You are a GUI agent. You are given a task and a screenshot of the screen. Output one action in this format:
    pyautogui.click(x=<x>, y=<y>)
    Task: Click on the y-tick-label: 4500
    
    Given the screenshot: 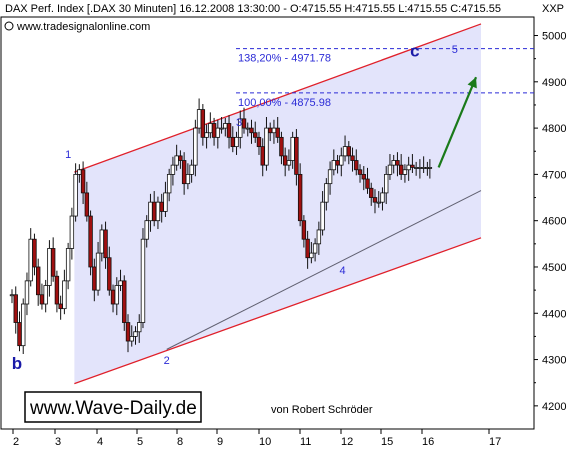 What is the action you would take?
    pyautogui.click(x=554, y=268)
    